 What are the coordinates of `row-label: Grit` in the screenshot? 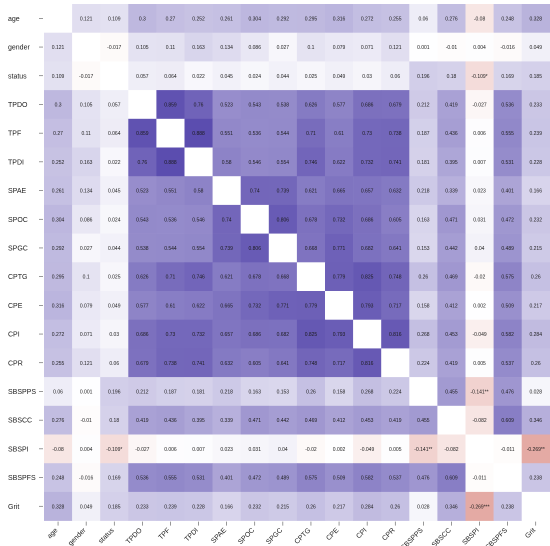 It's located at (13, 507).